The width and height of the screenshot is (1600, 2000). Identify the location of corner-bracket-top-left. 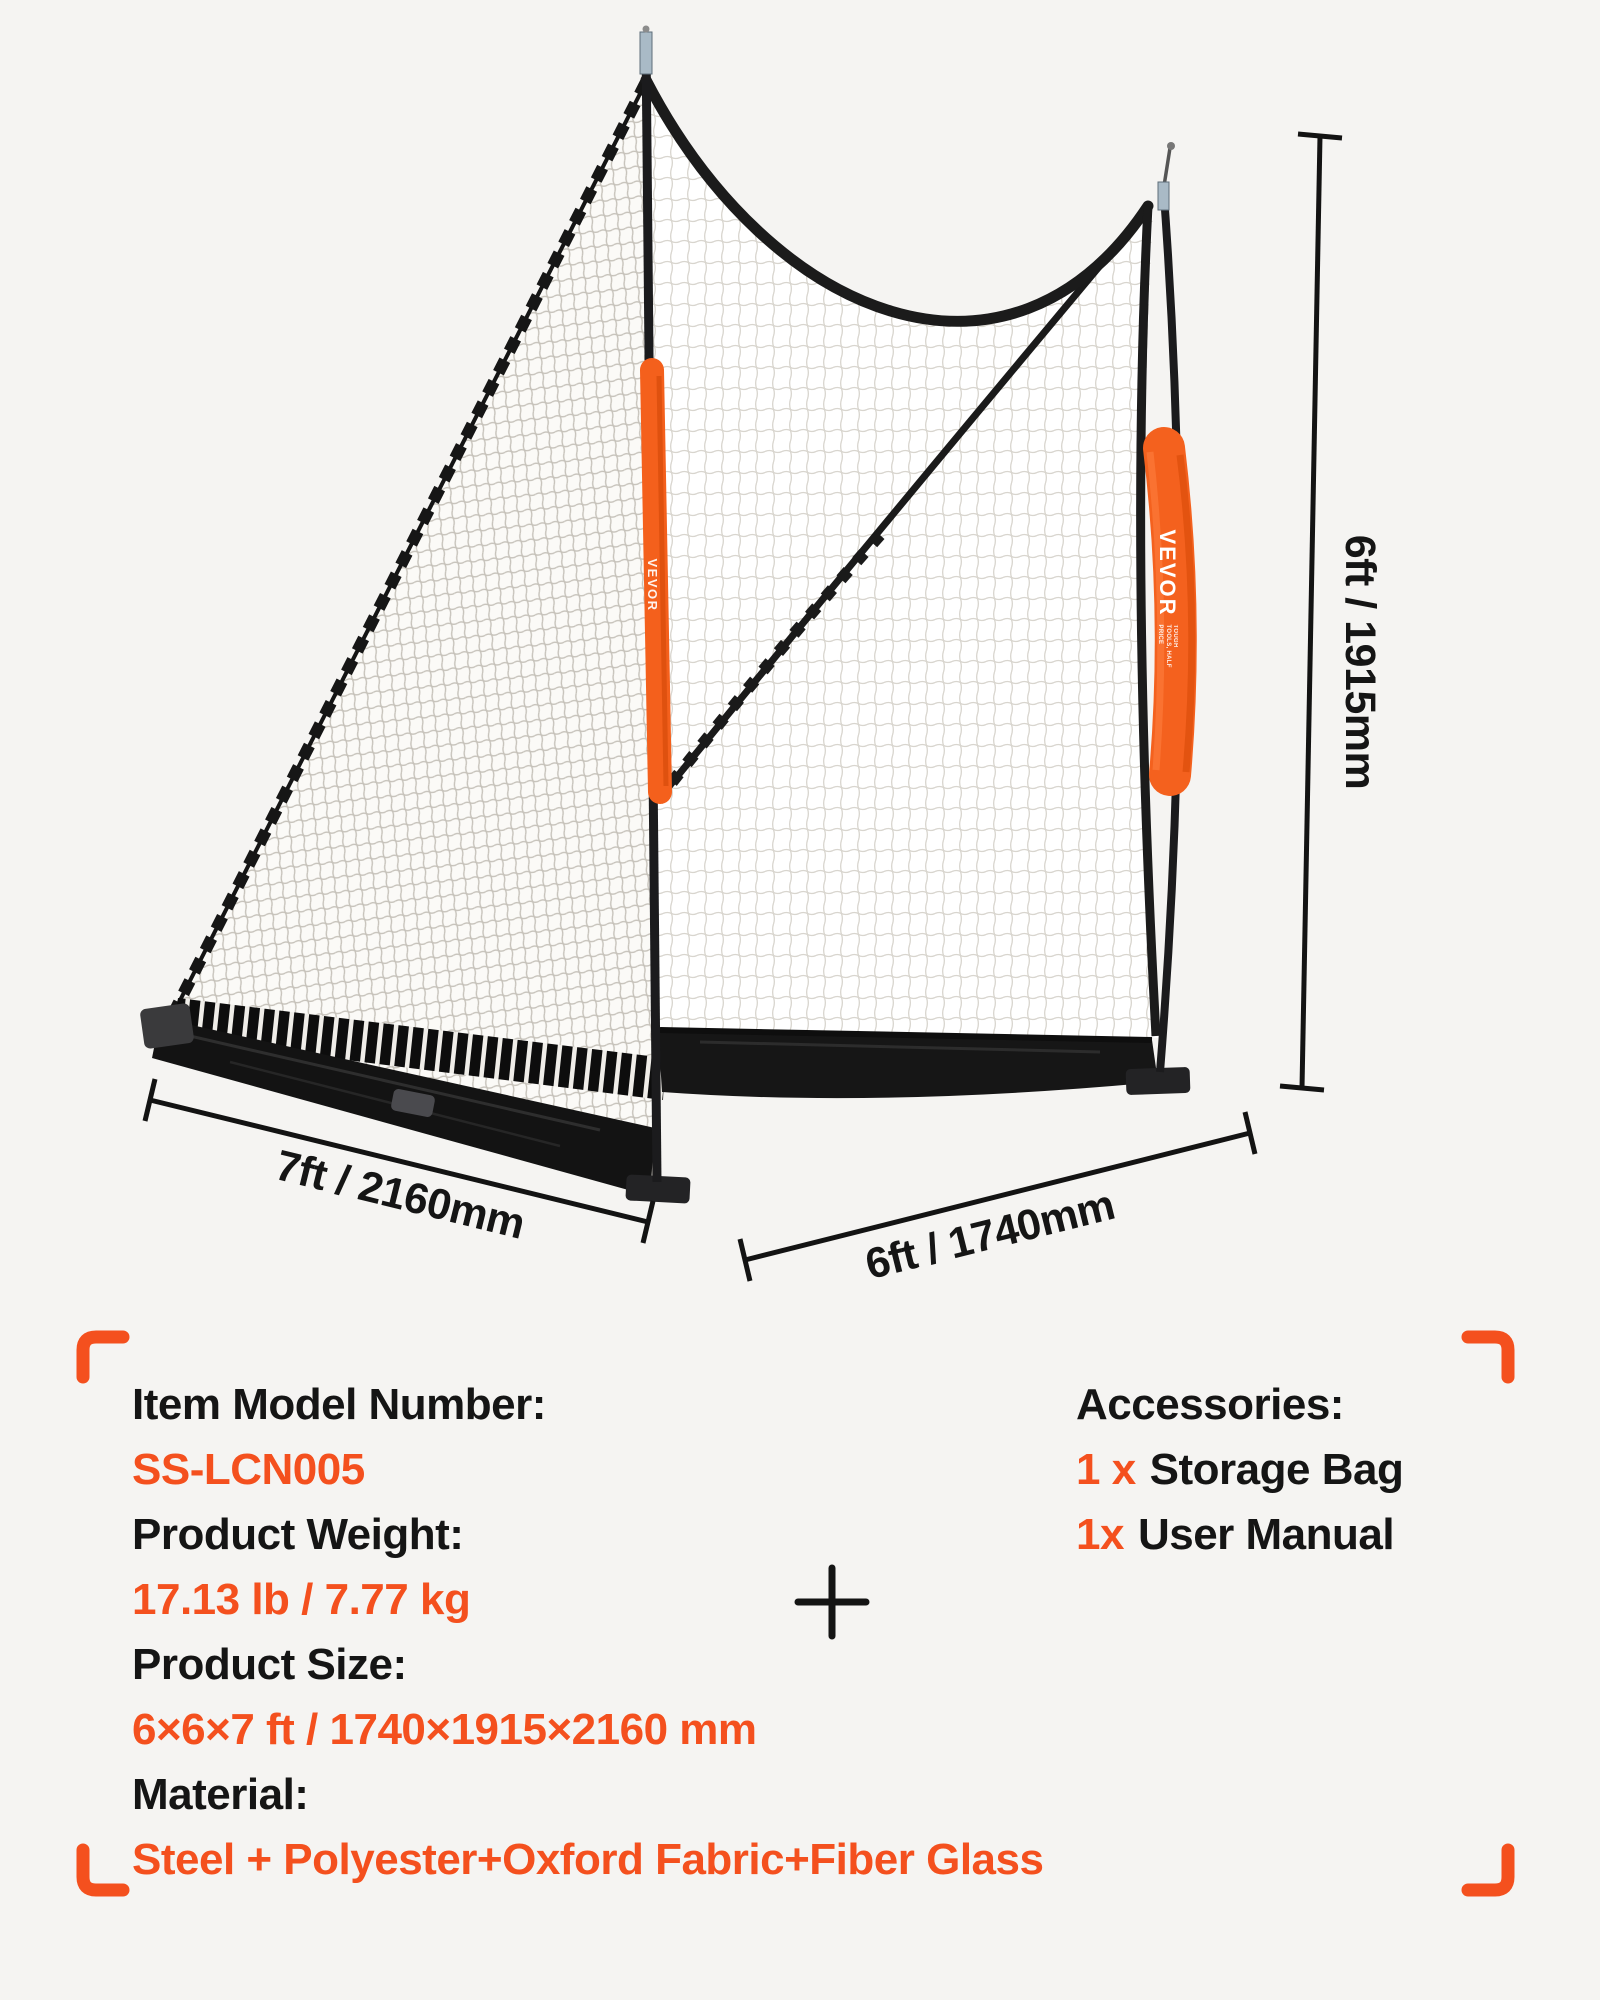
(103, 1357).